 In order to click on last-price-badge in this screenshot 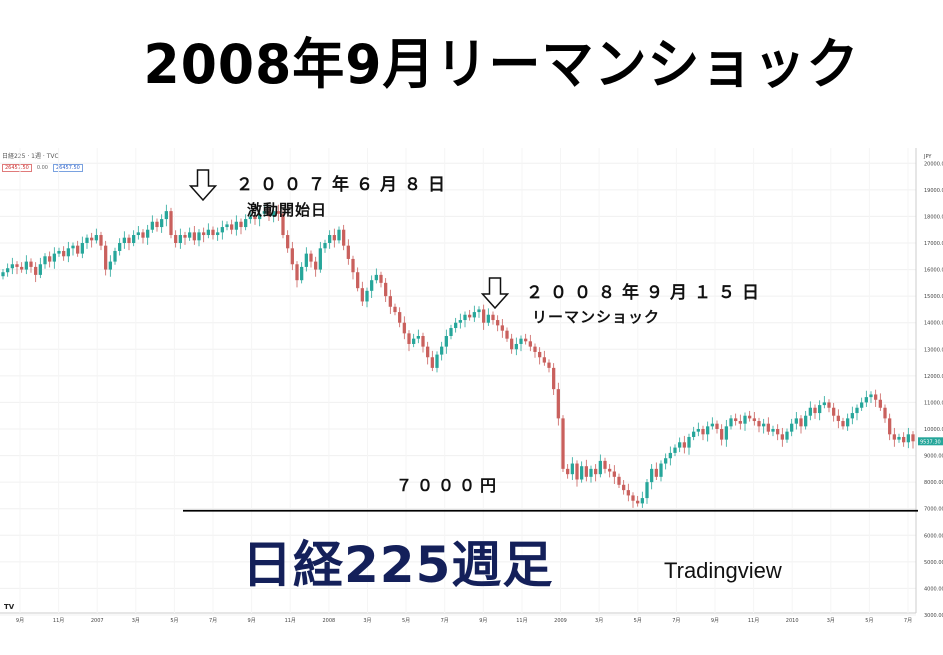, I will do `click(930, 441)`.